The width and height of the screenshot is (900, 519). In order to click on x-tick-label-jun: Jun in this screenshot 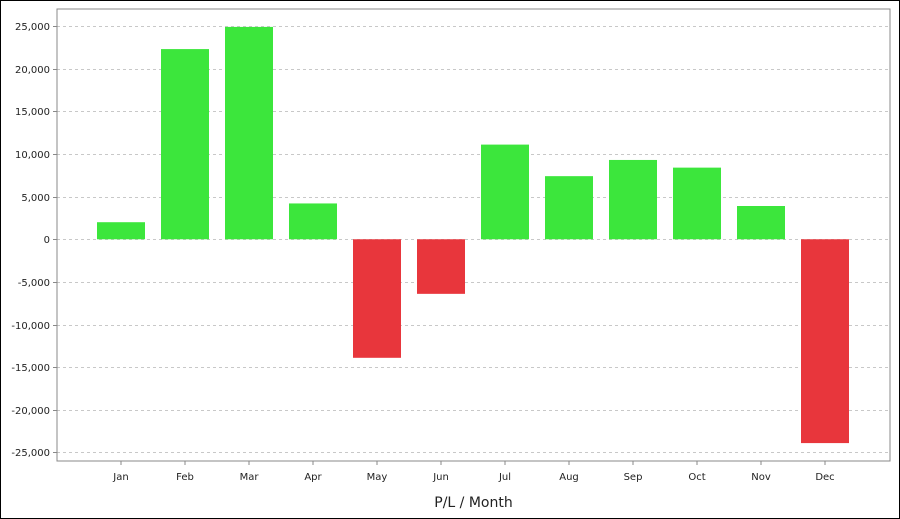, I will do `click(440, 477)`.